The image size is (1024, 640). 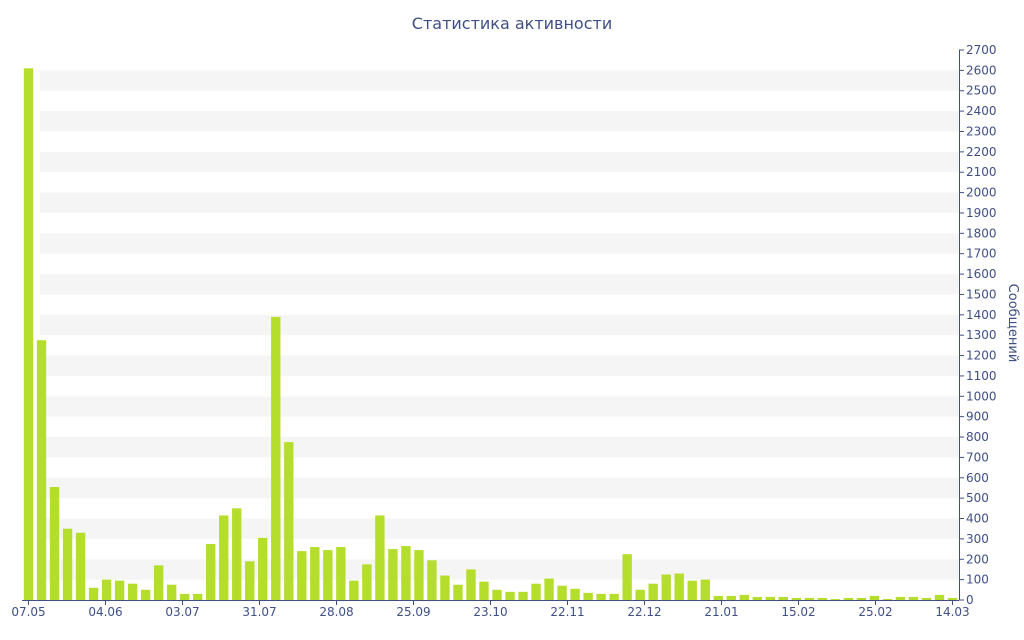 What do you see at coordinates (981, 172) in the screenshot?
I see `y-tick-label: 2100` at bounding box center [981, 172].